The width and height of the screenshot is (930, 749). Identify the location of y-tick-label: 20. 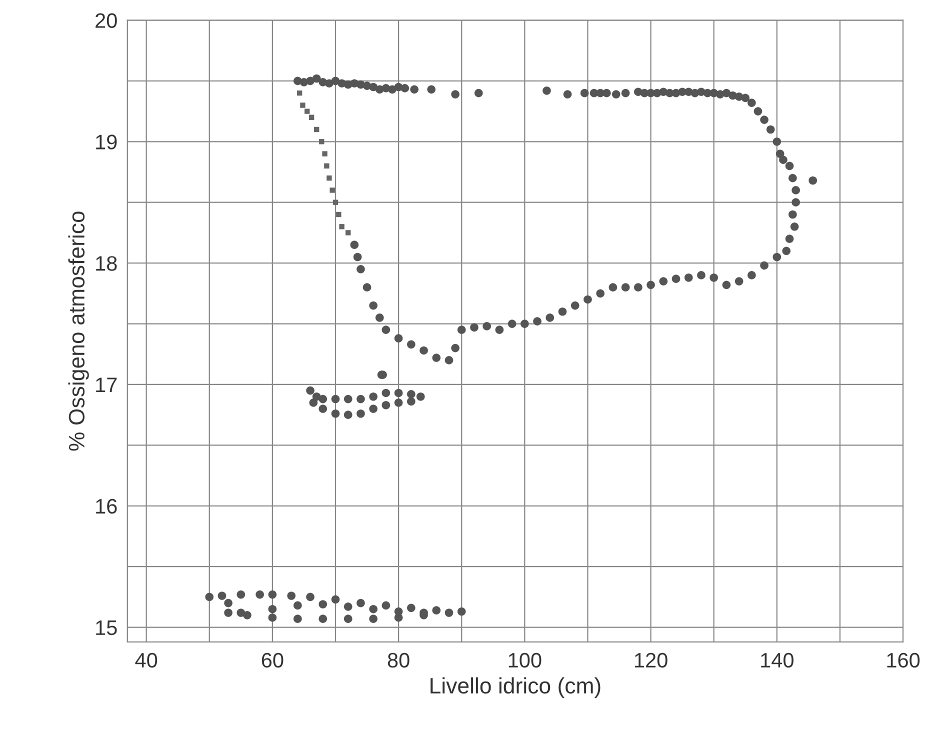
(106, 20).